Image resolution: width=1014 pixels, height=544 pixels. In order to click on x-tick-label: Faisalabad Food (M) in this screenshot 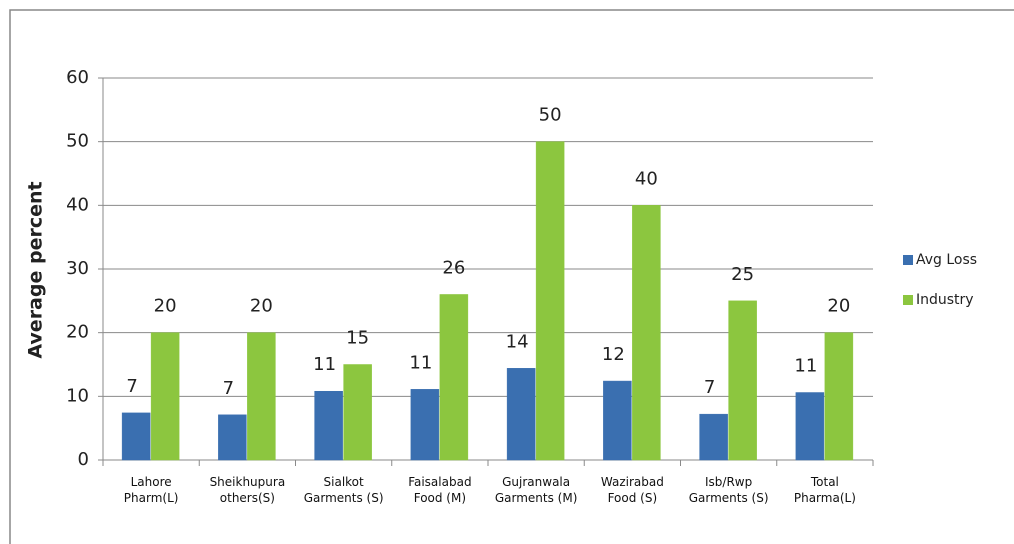, I will do `click(440, 490)`.